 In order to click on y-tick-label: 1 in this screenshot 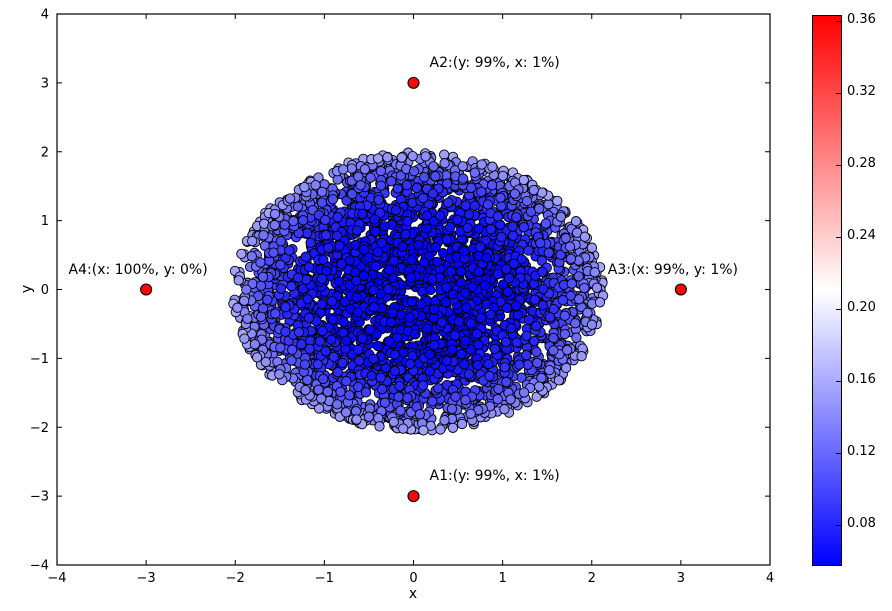, I will do `click(45, 221)`.